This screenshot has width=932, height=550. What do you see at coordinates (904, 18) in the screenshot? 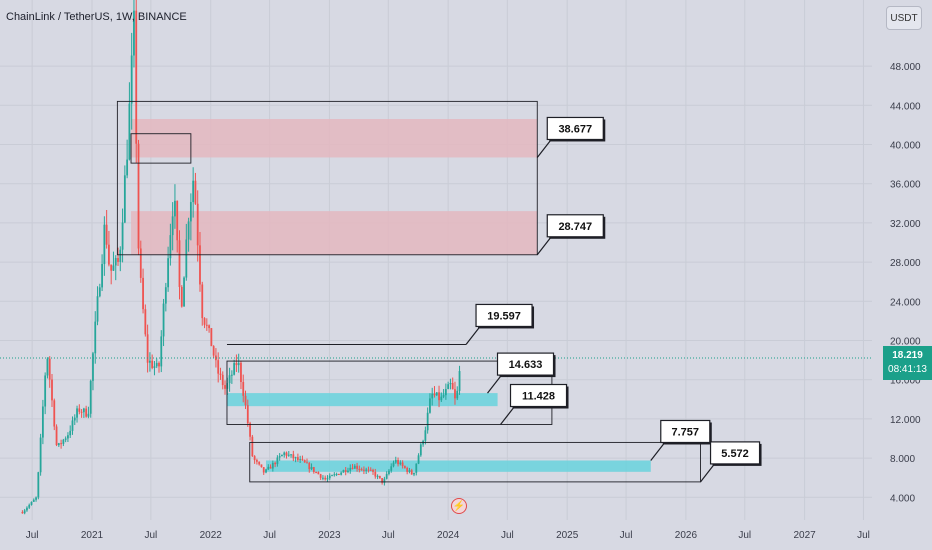
I see `currency-button: USDT` at bounding box center [904, 18].